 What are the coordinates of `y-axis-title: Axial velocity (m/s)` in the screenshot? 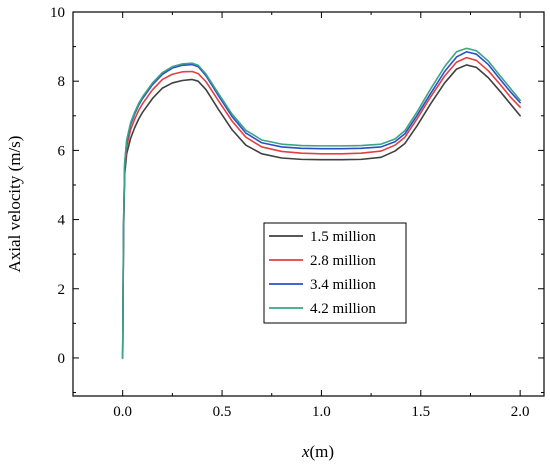 It's located at (14, 204).